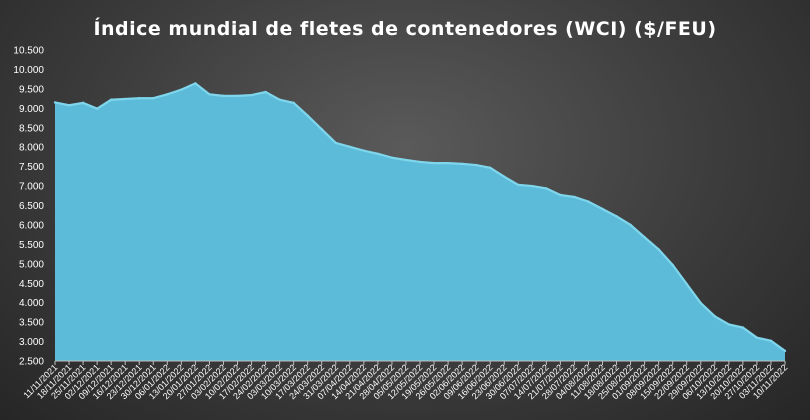 This screenshot has width=810, height=420. What do you see at coordinates (31, 148) in the screenshot?
I see `y-tick-label: 8.000` at bounding box center [31, 148].